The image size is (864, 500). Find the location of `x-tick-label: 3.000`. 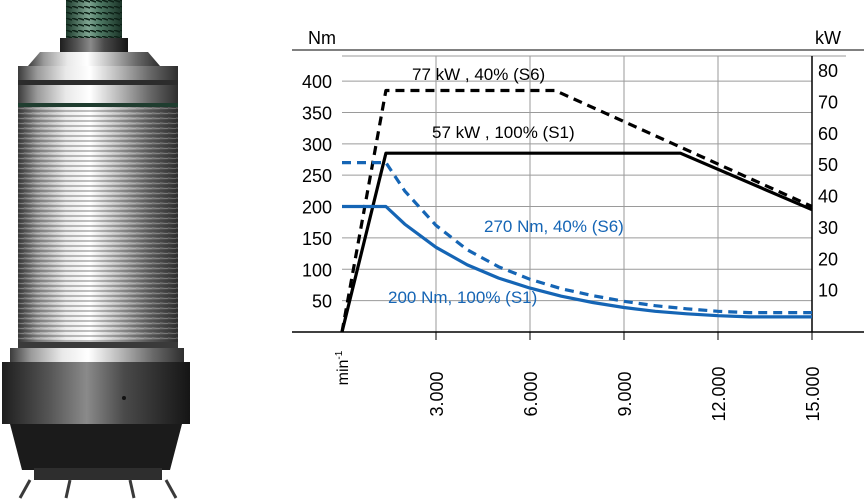

x-tick-label: 3.000 is located at coordinates (437, 393).